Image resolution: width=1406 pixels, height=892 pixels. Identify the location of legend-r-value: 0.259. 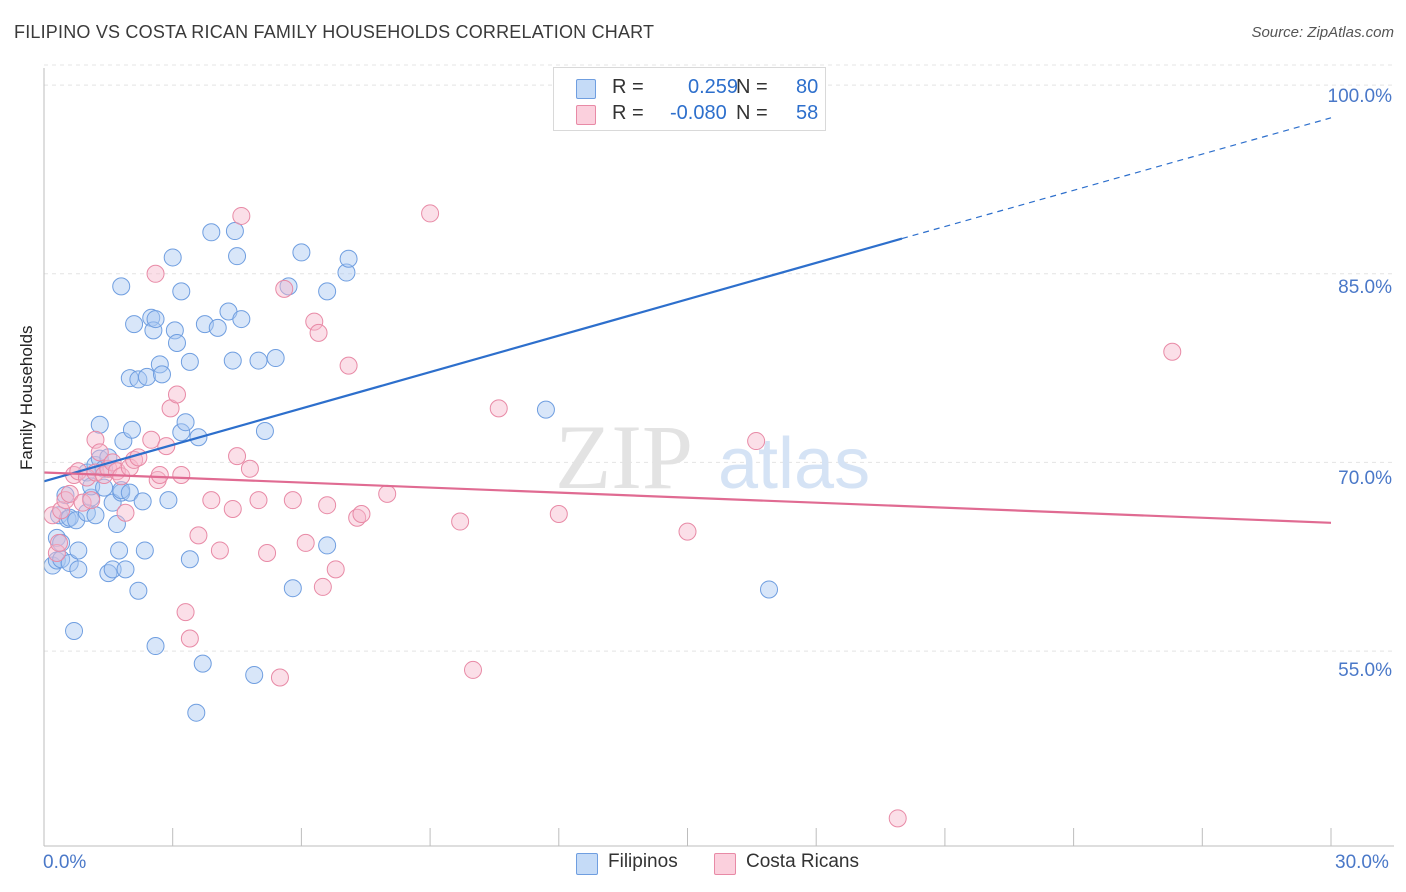
(713, 87).